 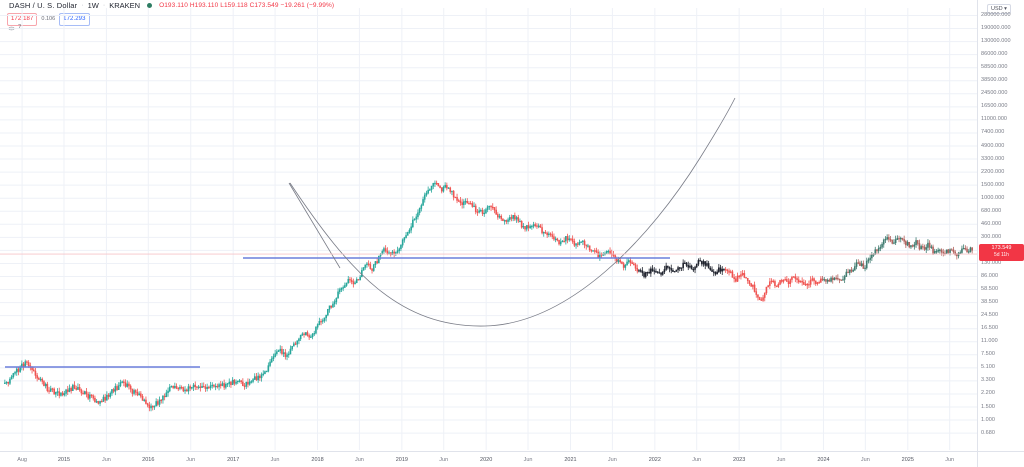 What do you see at coordinates (993, 145) in the screenshot?
I see `price-tick-label: 4900.000` at bounding box center [993, 145].